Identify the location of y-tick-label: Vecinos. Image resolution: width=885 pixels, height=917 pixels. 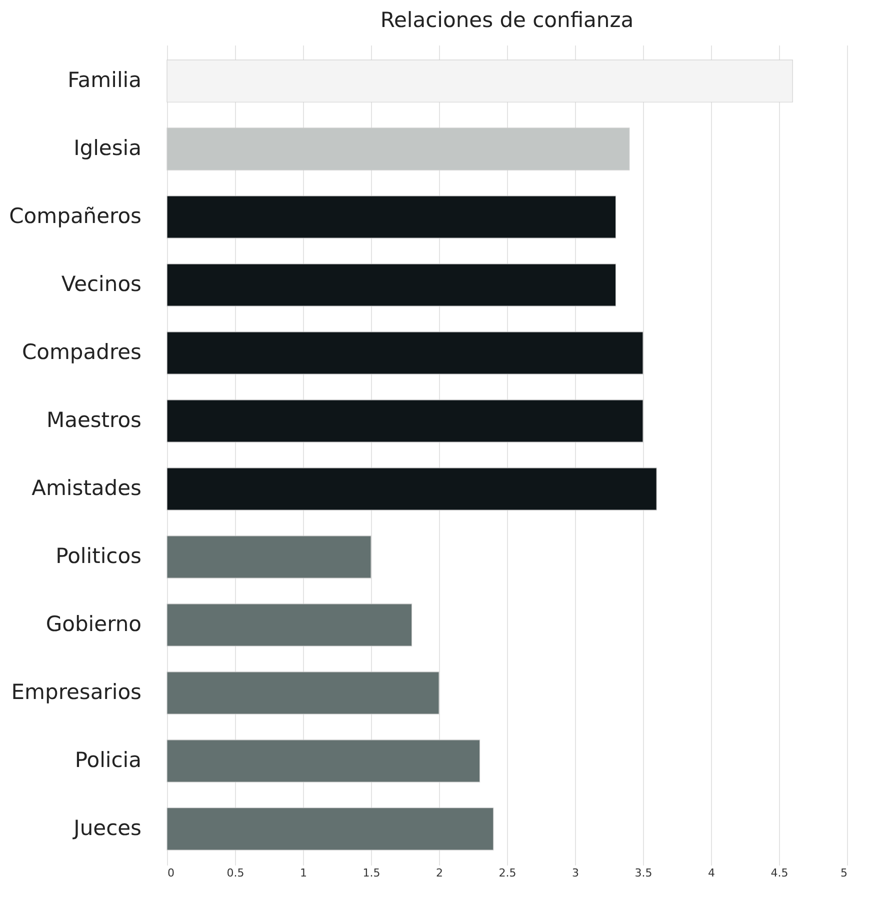
(101, 284).